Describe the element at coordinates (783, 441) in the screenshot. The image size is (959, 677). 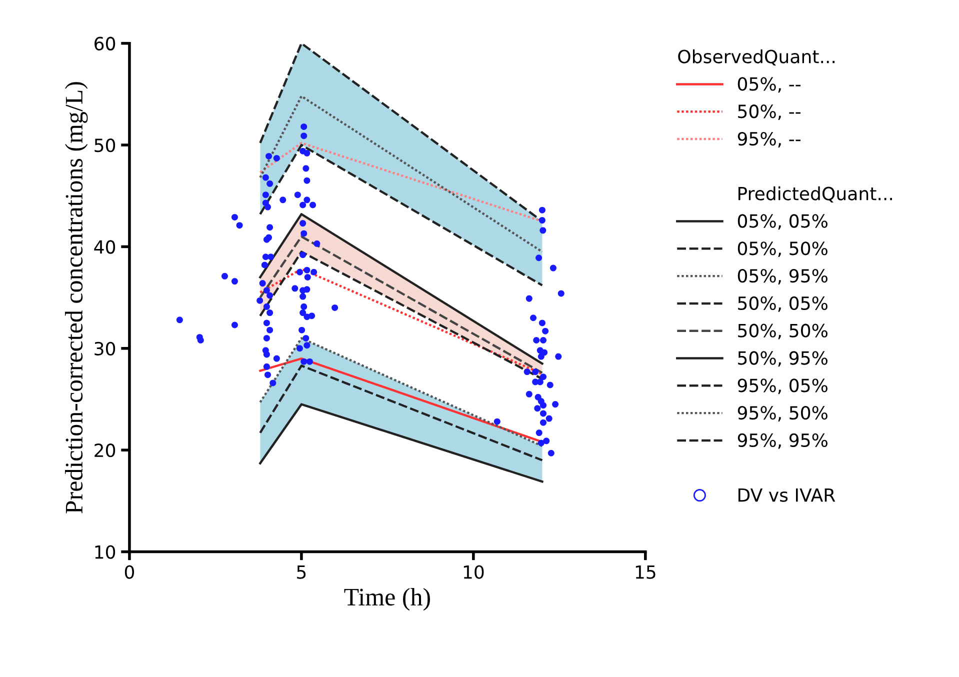
I see `legend-label: 95%, 95%` at that location.